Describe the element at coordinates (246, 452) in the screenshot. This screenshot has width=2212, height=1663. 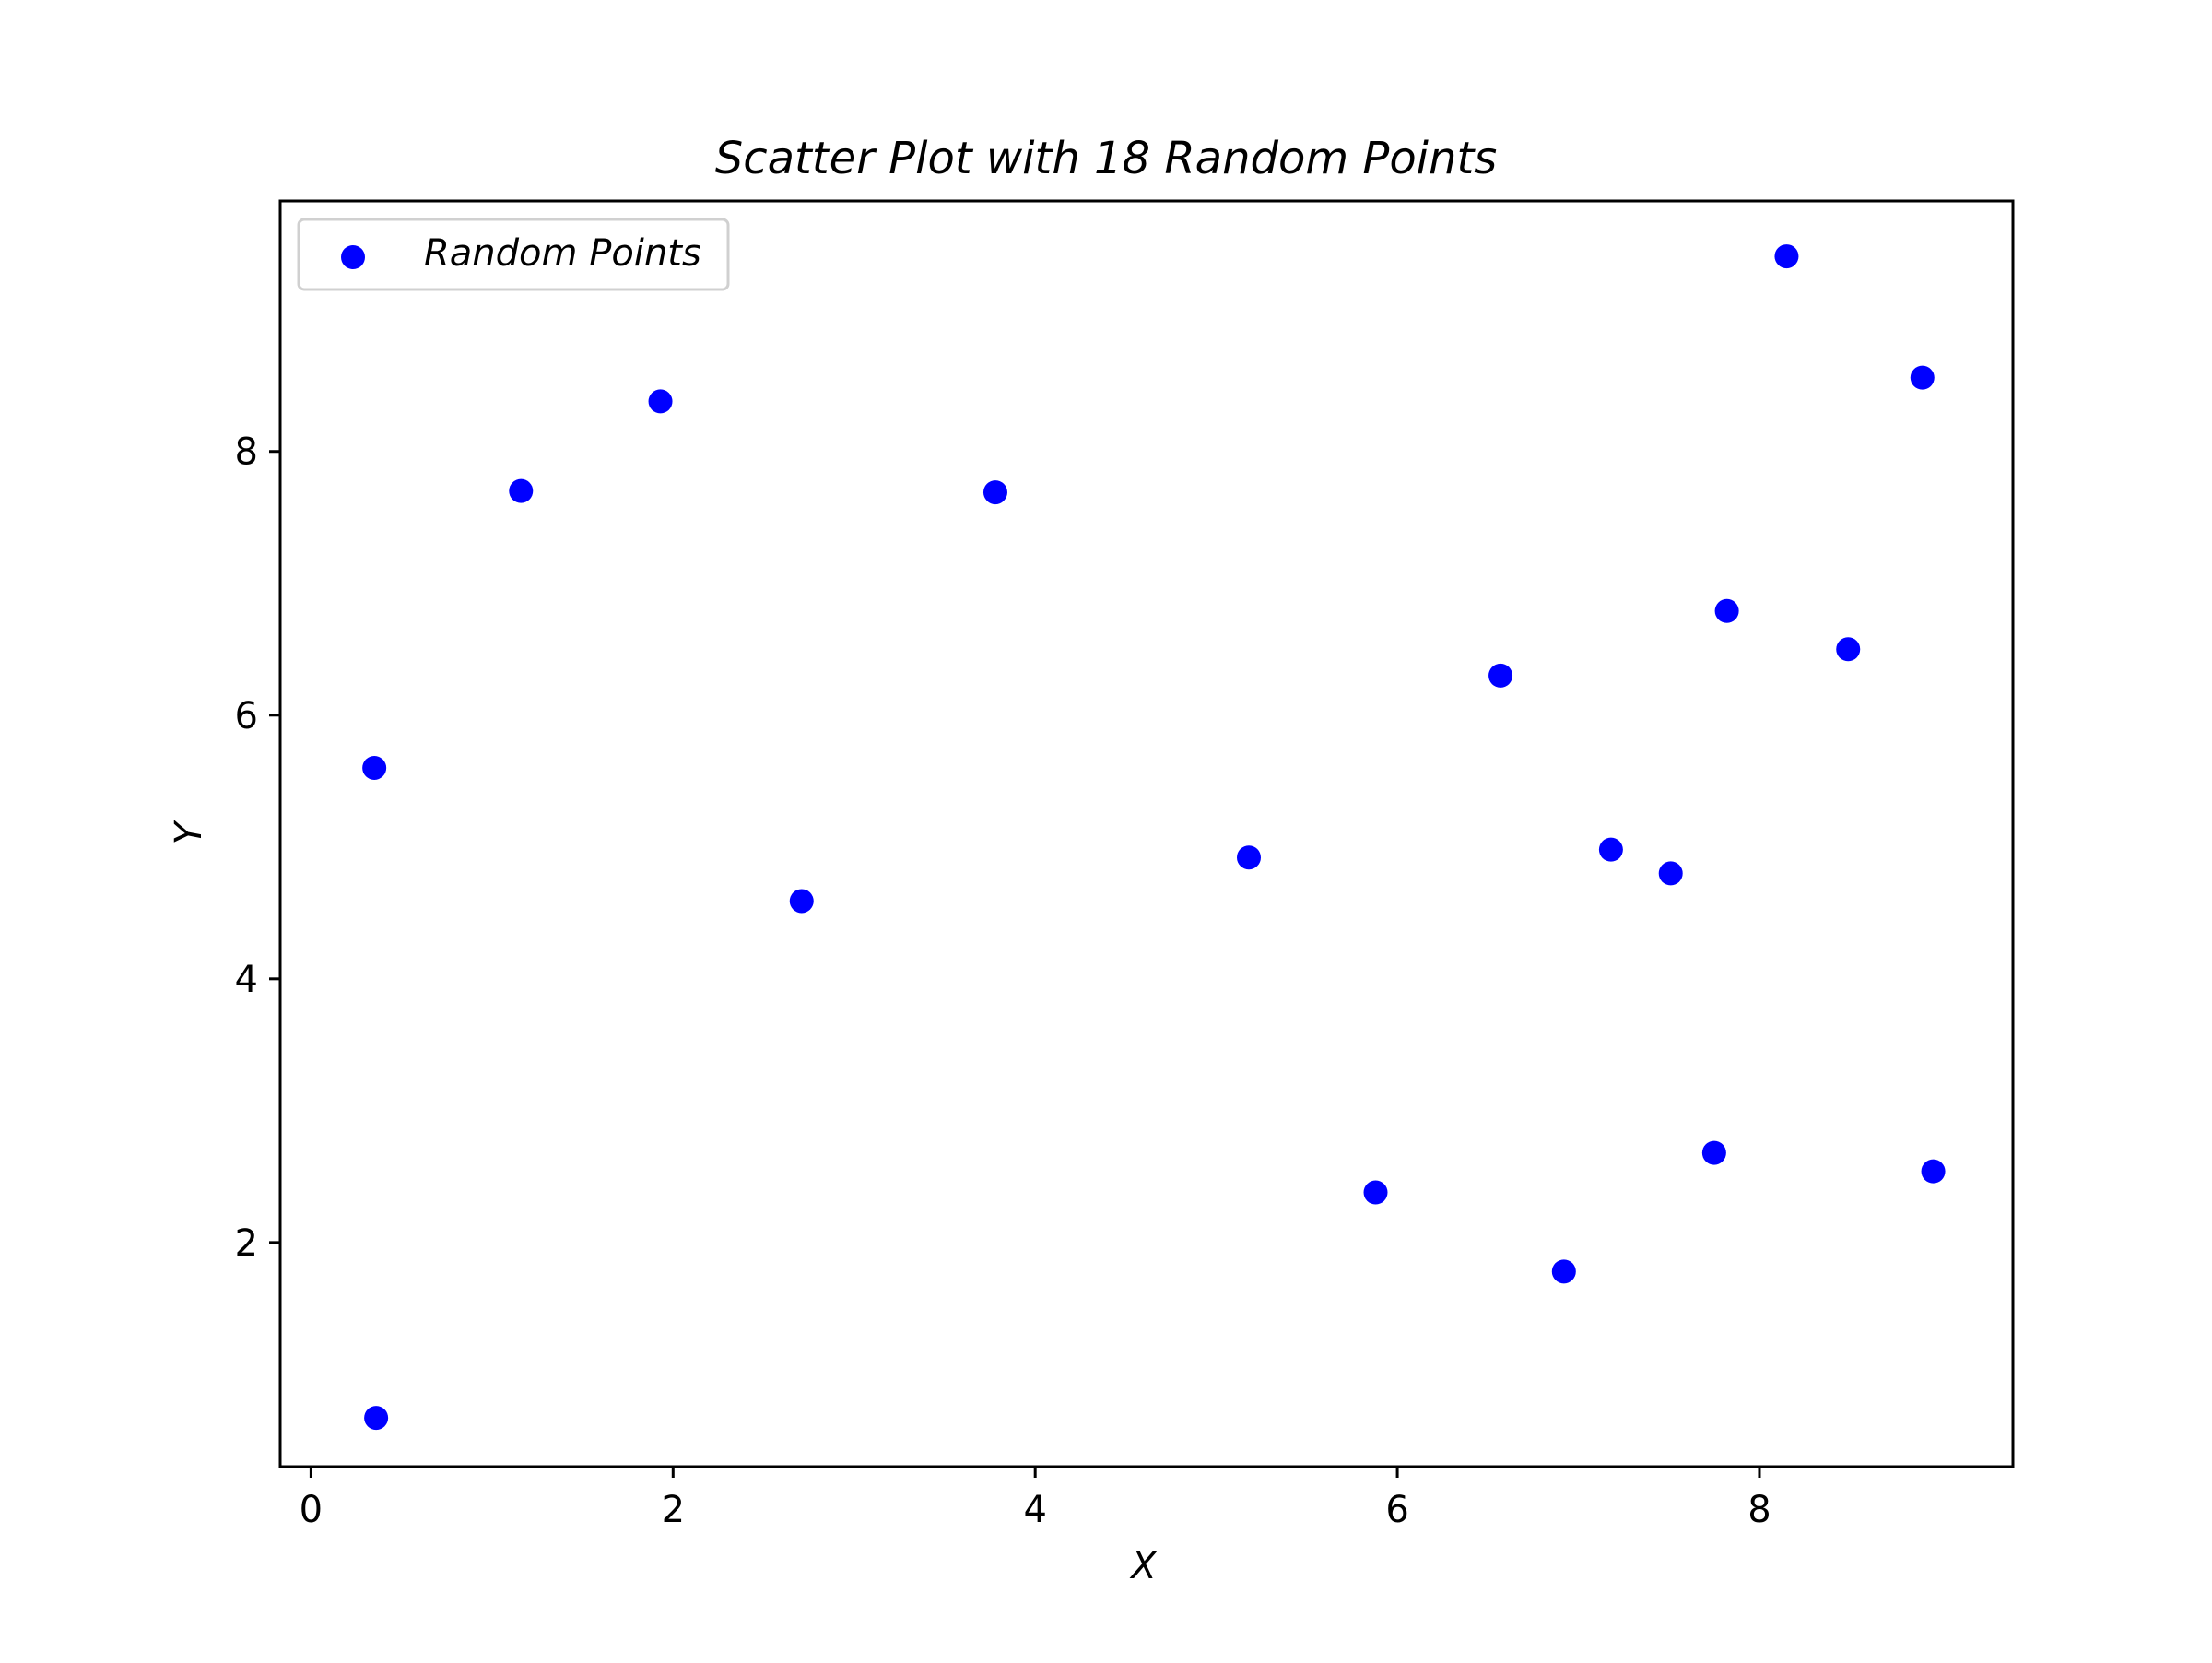
I see `y-tick-label: 8` at that location.